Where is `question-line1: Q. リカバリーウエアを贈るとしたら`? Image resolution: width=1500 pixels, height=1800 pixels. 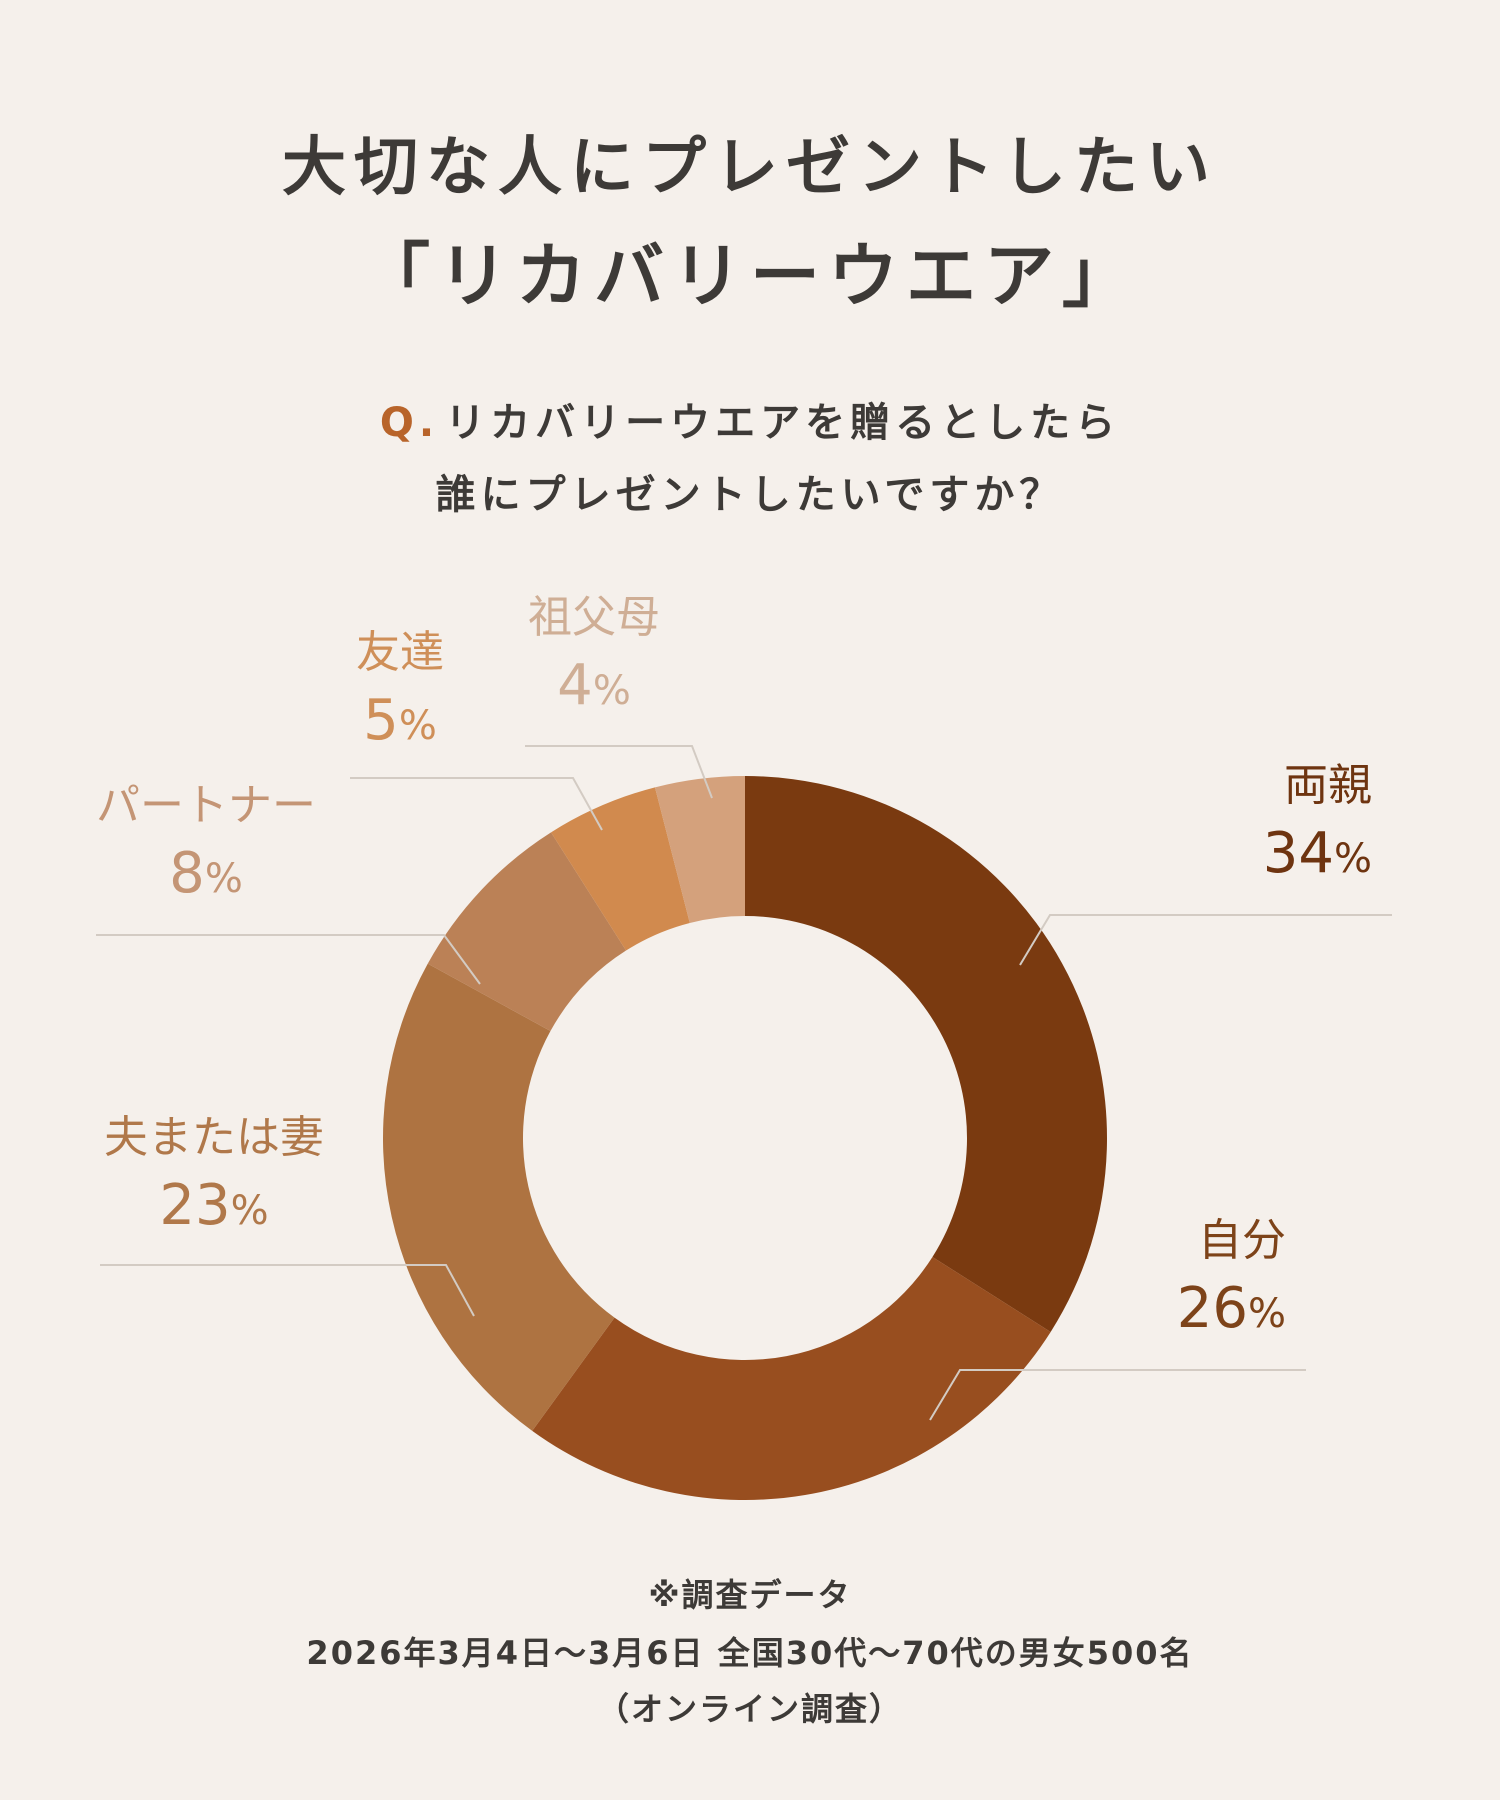 question-line1: Q. リカバリーウエアを贈るとしたら is located at coordinates (750, 419).